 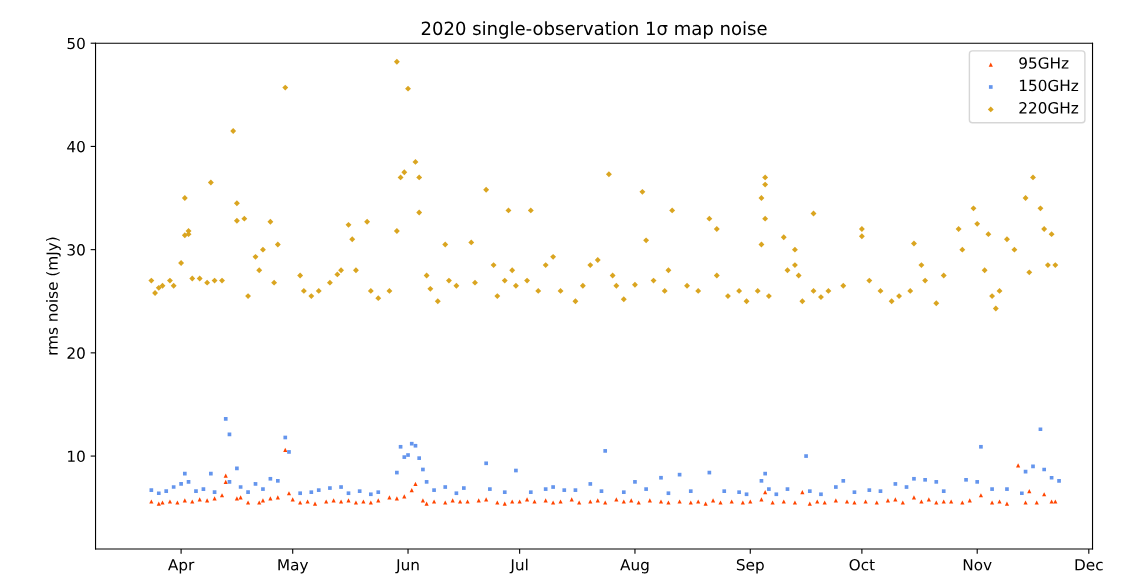 What do you see at coordinates (1089, 565) in the screenshot?
I see `x-tick-label: Dec` at bounding box center [1089, 565].